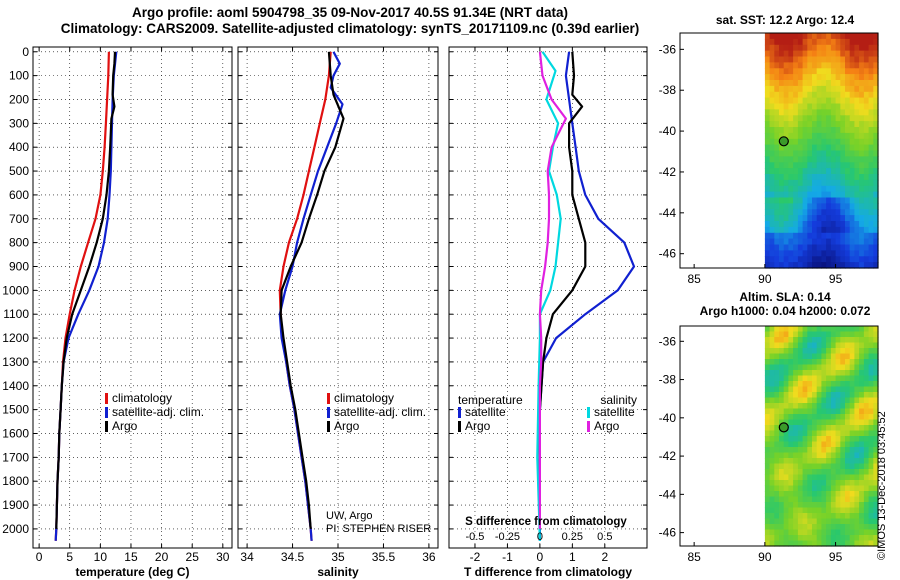  Describe the element at coordinates (15, 362) in the screenshot. I see `depth-tick-label: 1300` at that location.